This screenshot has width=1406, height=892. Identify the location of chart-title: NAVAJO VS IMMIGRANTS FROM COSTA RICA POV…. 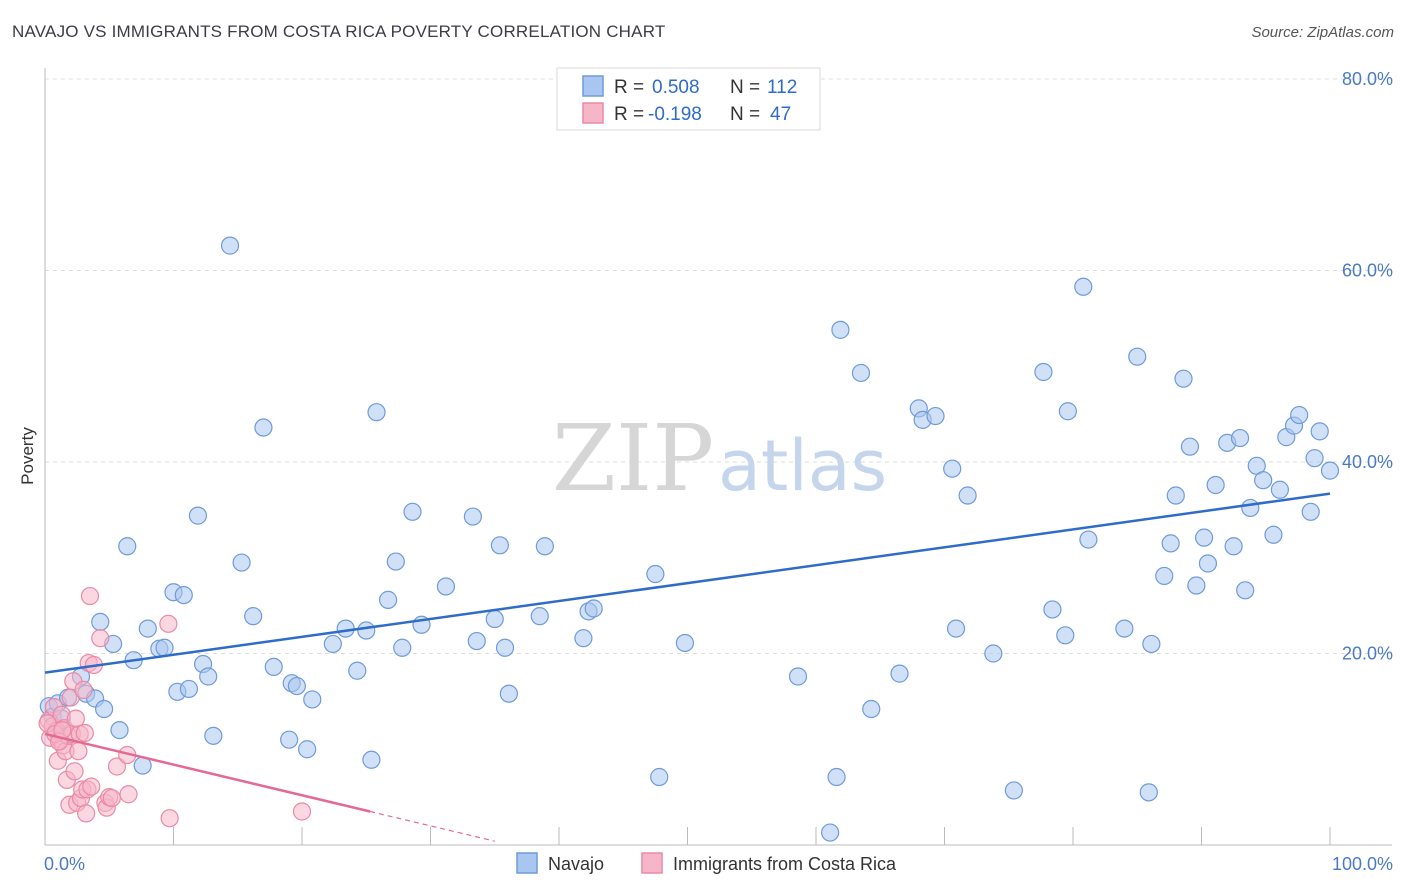
(339, 31).